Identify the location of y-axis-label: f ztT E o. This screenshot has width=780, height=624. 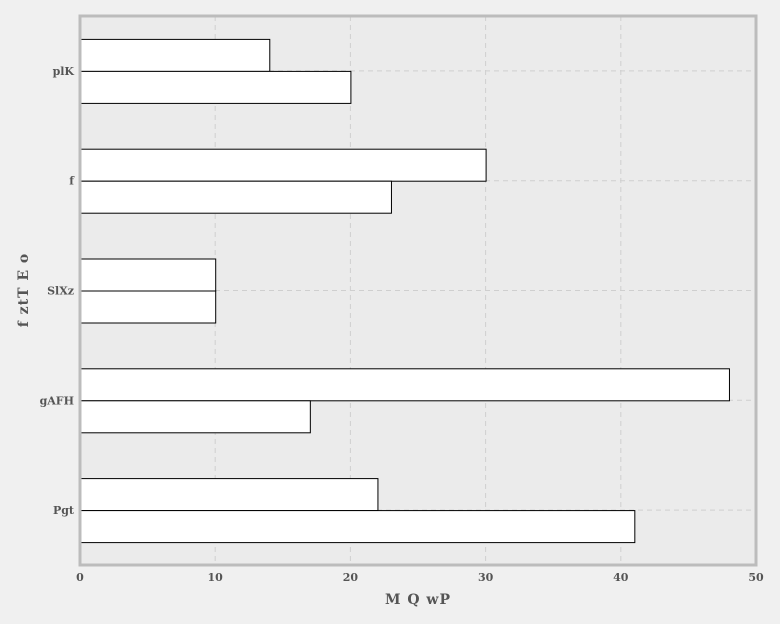
(24, 290).